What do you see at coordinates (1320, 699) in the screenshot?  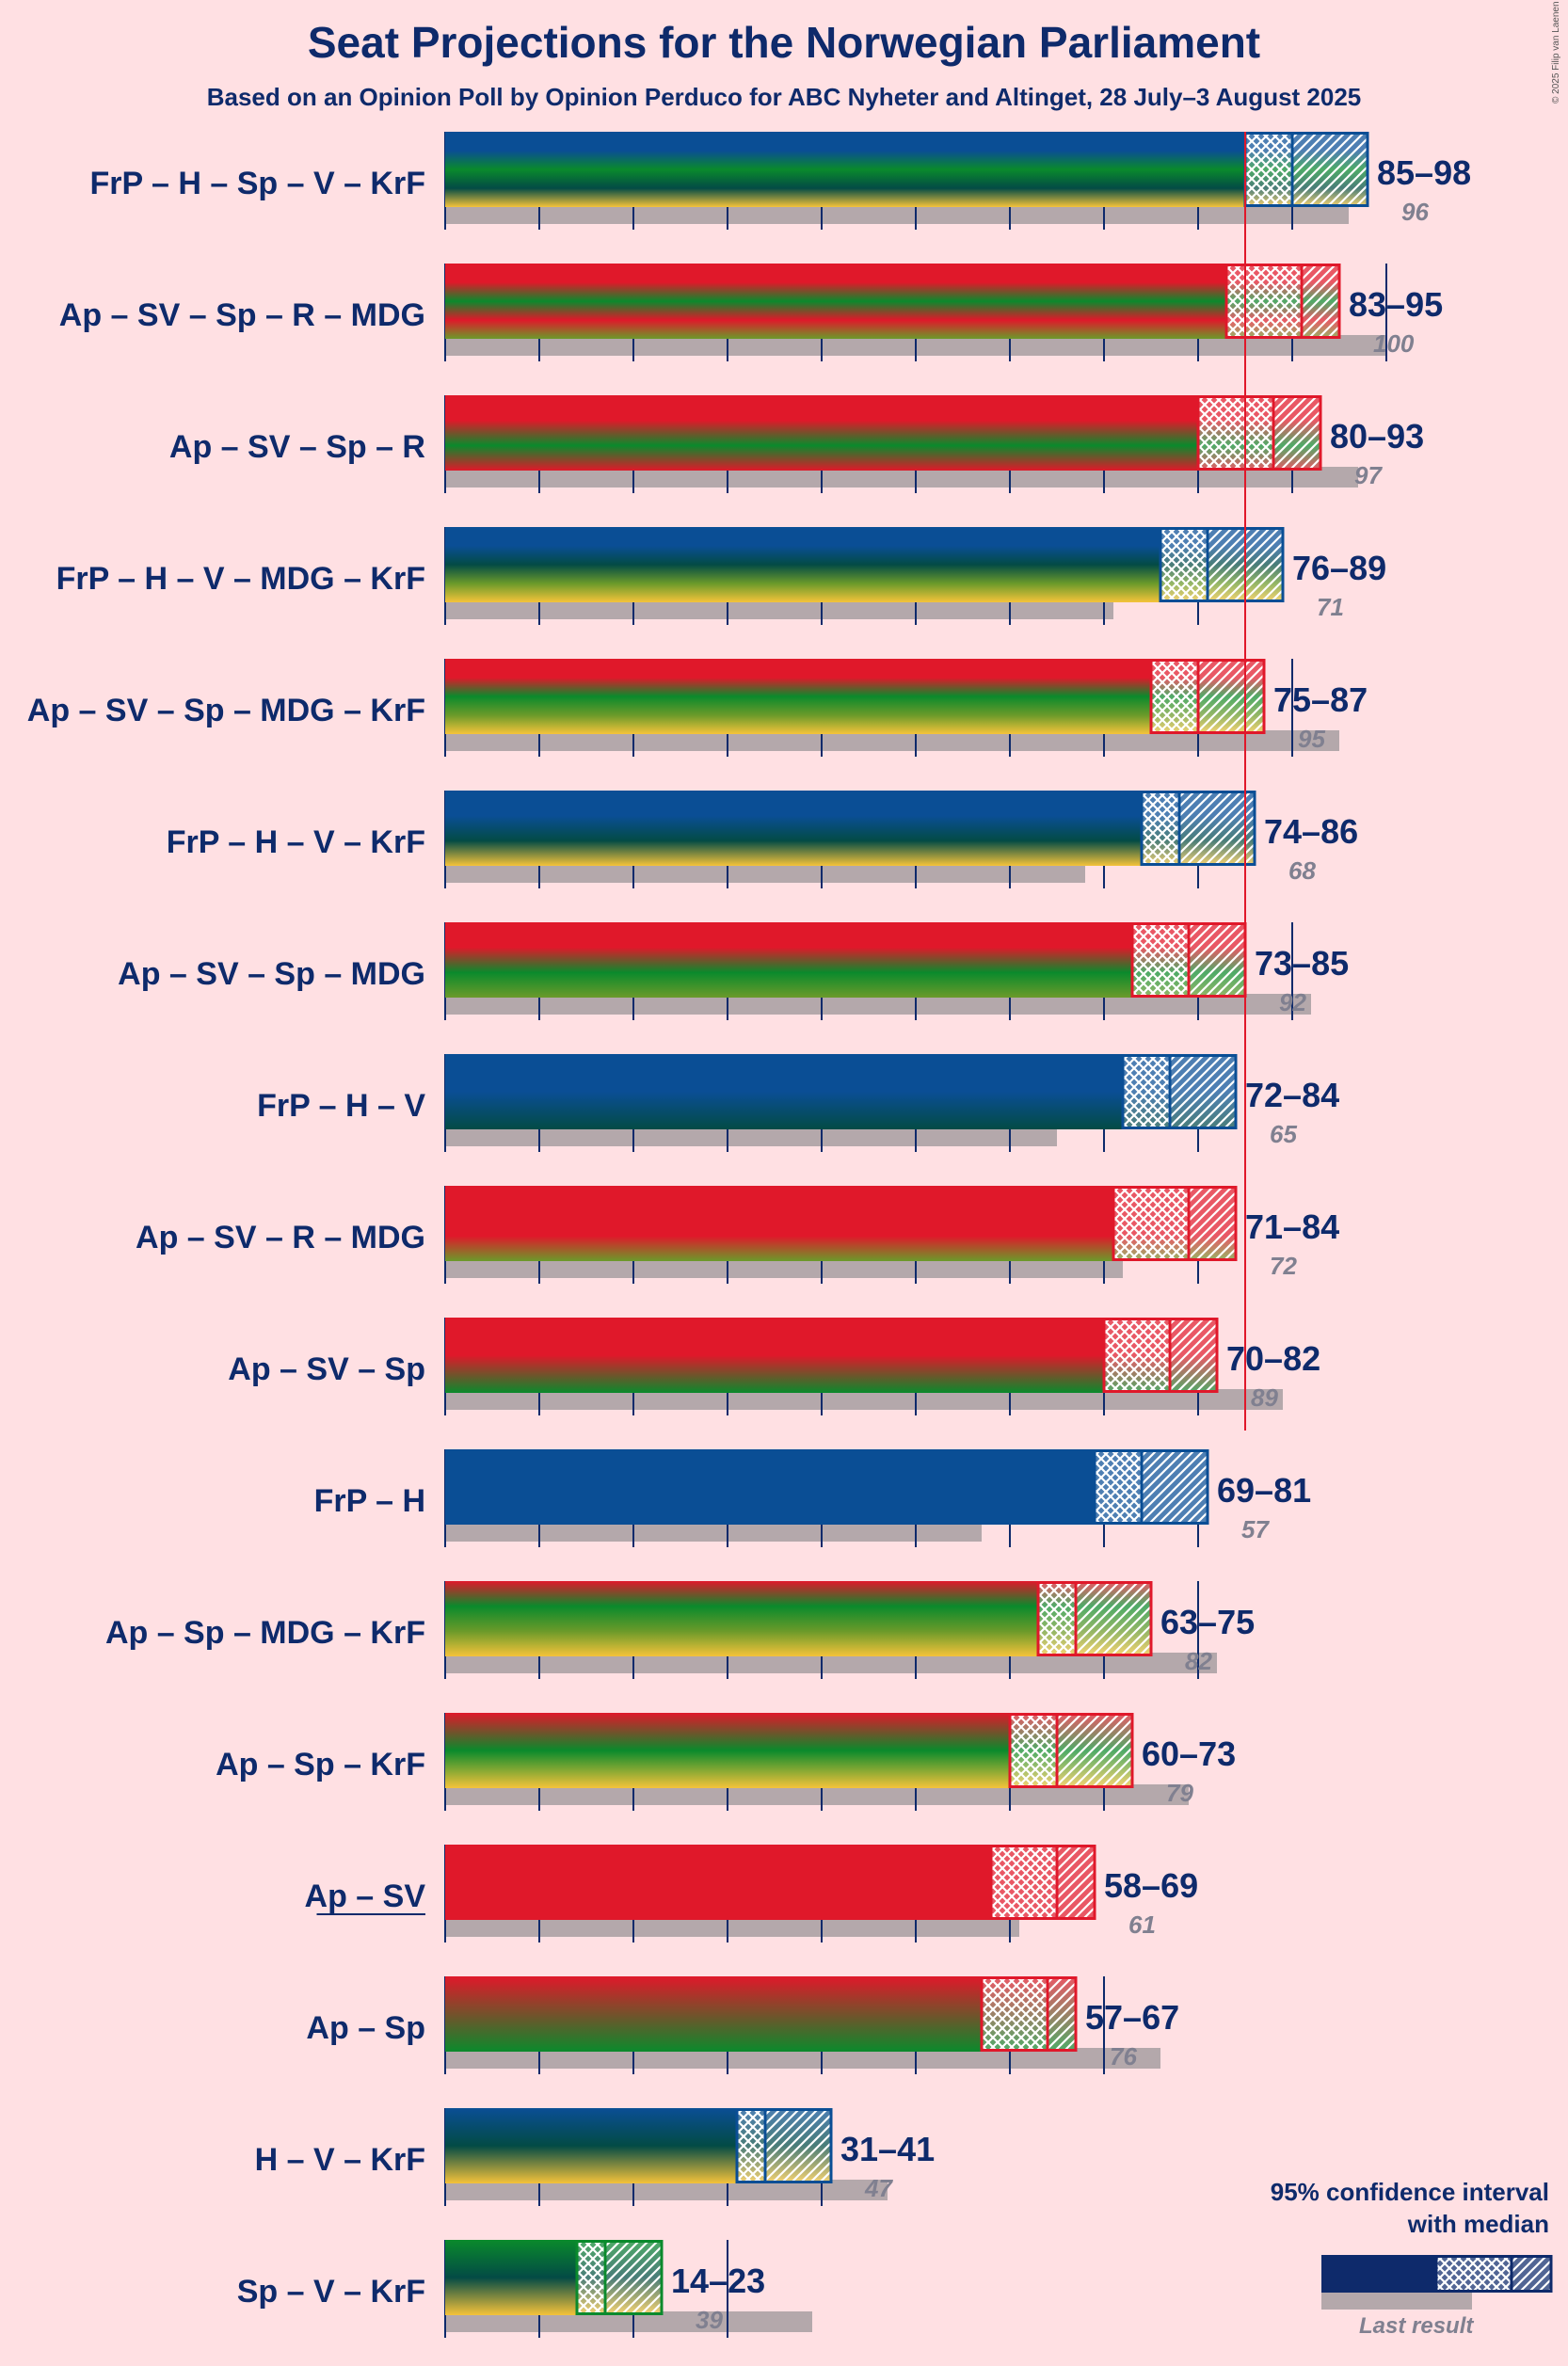 I see `range-label: 75–87` at bounding box center [1320, 699].